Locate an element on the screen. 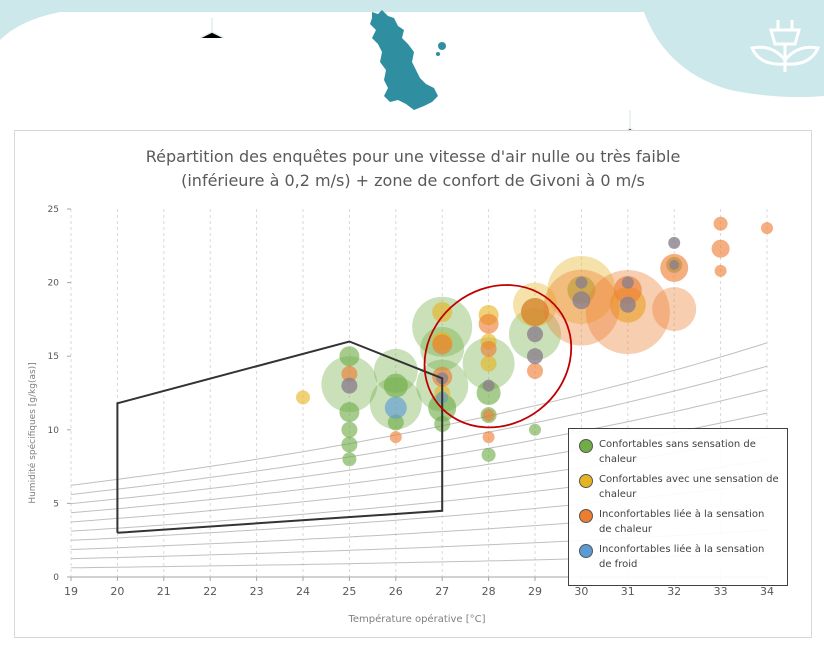 The width and height of the screenshot is (824, 648). data-point-uncomfortable-cold is located at coordinates (395, 407).